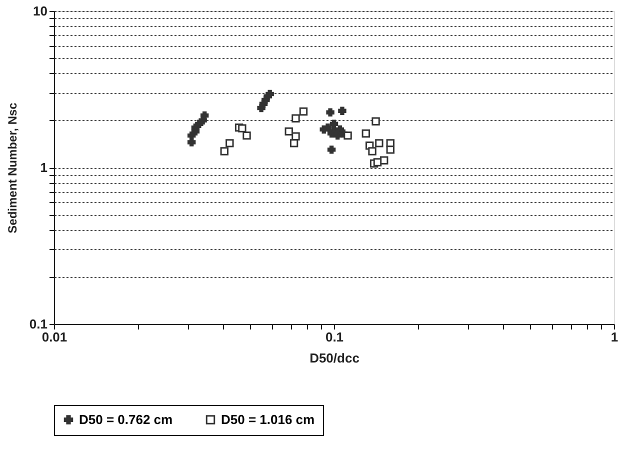 This screenshot has height=457, width=643. What do you see at coordinates (268, 419) in the screenshot?
I see `legend-label: D50 = 1.016 cm` at bounding box center [268, 419].